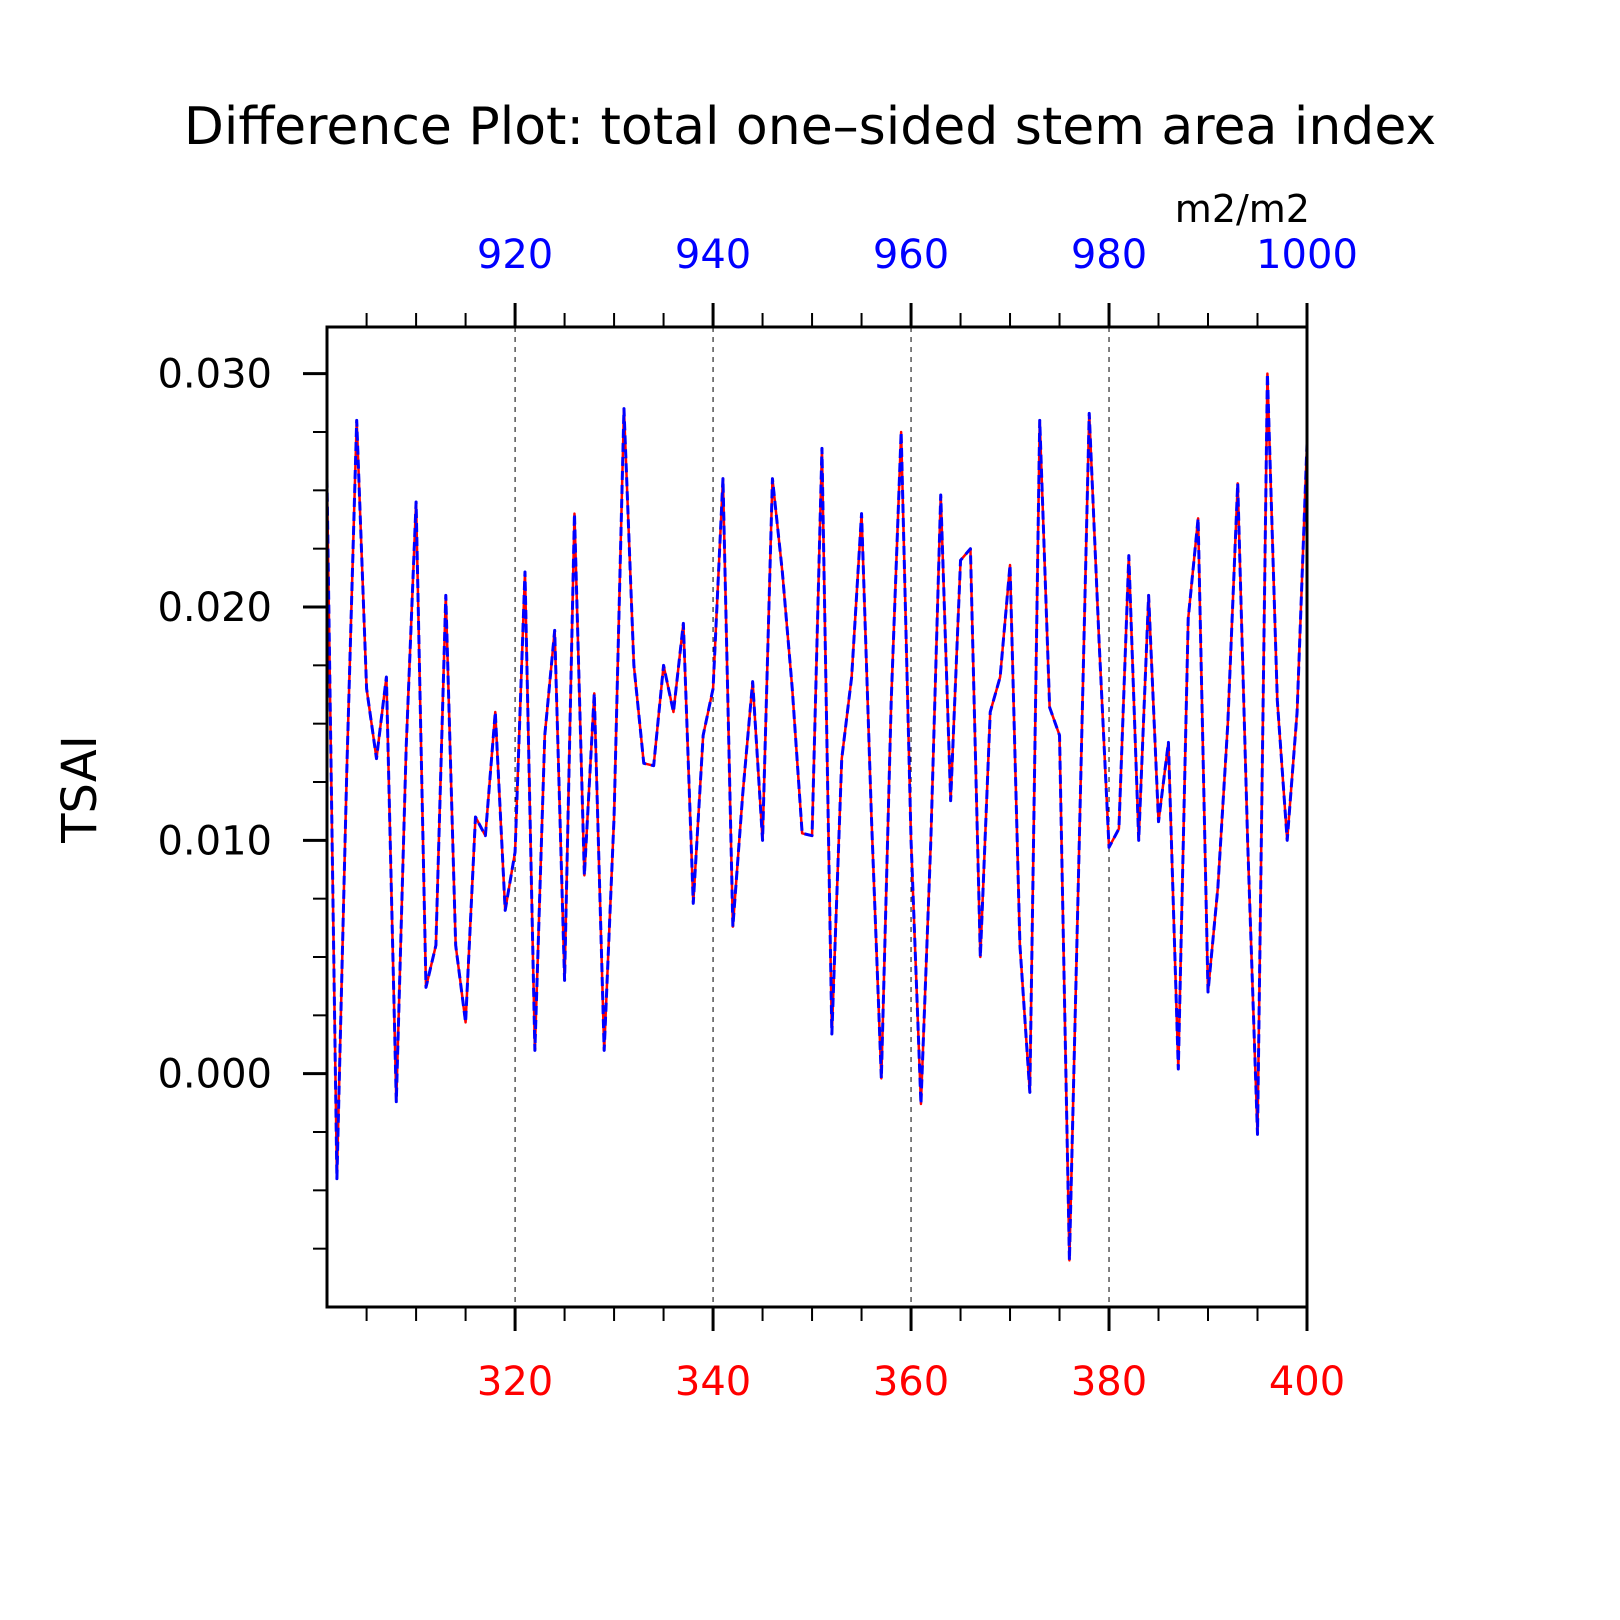 This screenshot has width=1620, height=1620. I want to click on x-bottom-tick-label: 400, so click(1307, 1382).